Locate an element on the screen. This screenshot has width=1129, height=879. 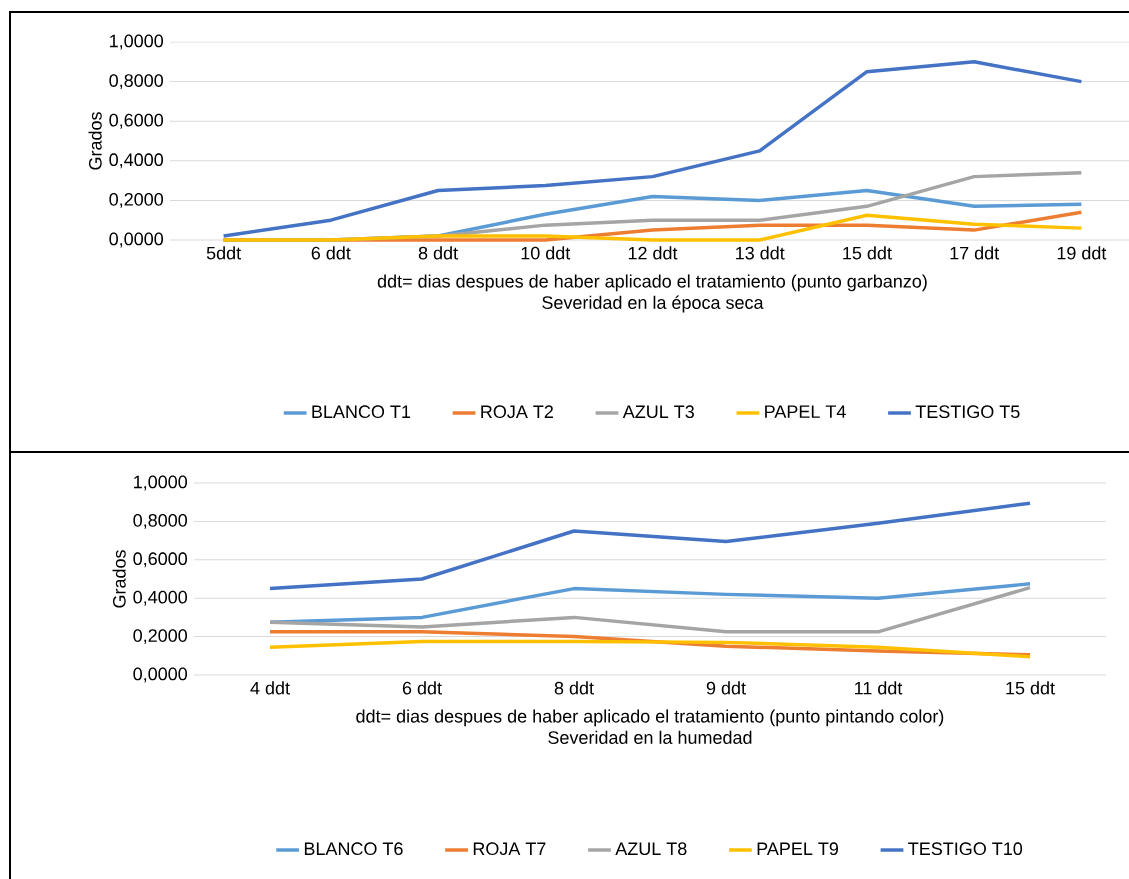
x-tick-label: 12 ddt is located at coordinates (653, 253).